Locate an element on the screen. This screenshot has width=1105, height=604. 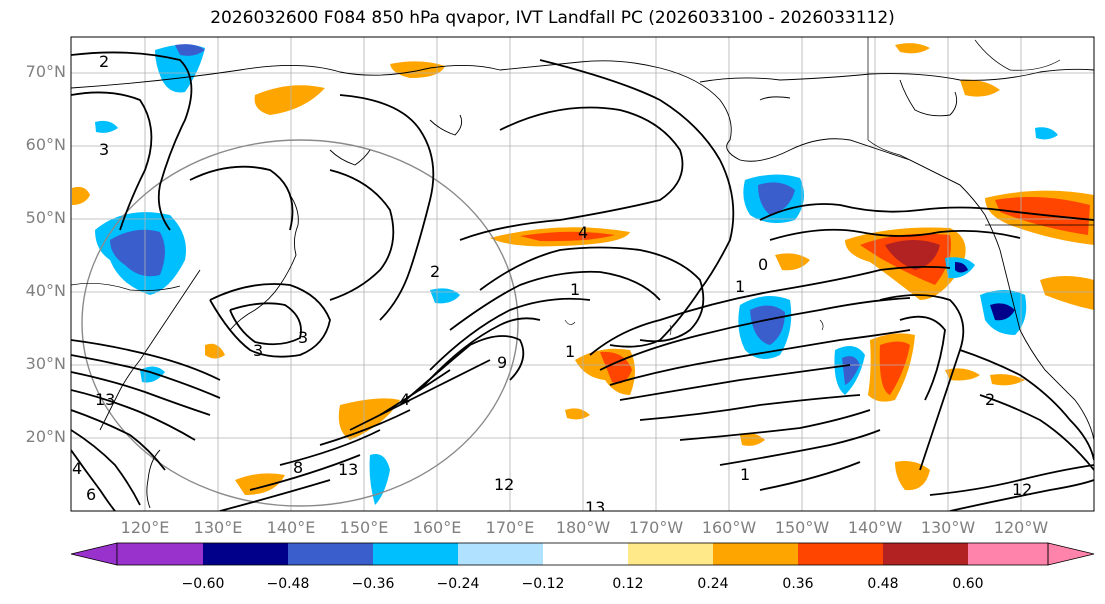
lat-label: 50°N is located at coordinates (45, 217).